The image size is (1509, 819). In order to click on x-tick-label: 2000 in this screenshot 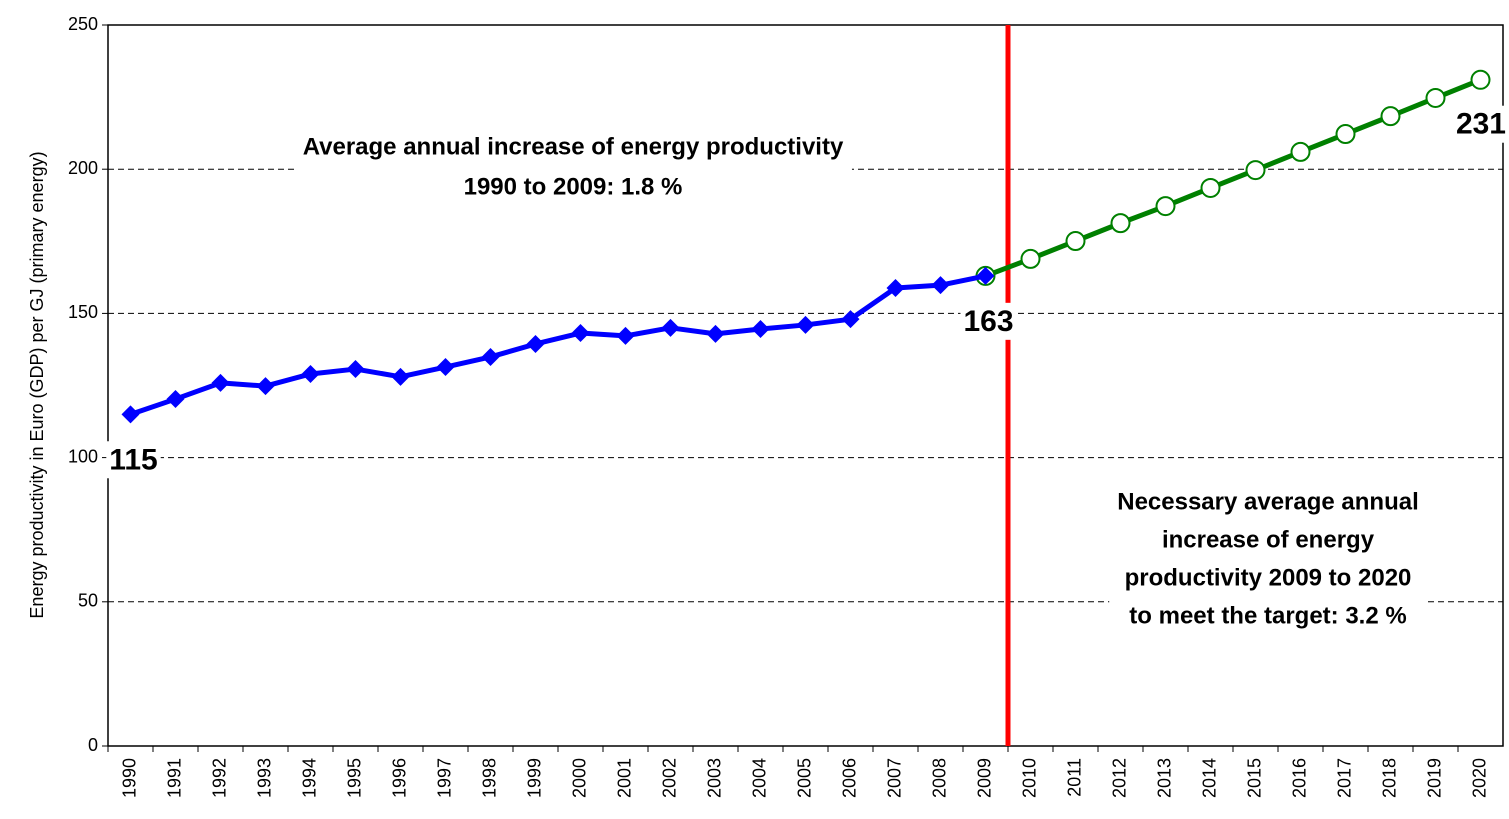, I will do `click(579, 778)`.